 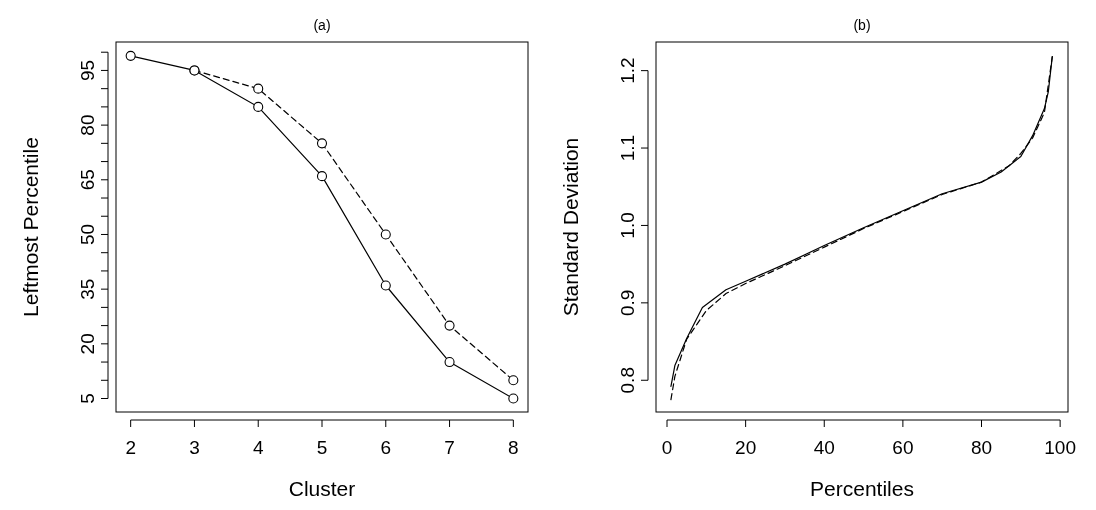 I want to click on y-tick-label: 1.2, so click(x=627, y=70).